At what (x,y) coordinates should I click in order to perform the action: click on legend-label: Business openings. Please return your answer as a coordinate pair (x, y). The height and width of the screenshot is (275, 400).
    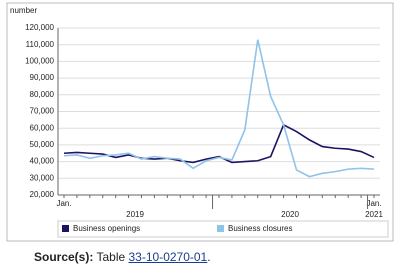
    Looking at the image, I should click on (106, 228).